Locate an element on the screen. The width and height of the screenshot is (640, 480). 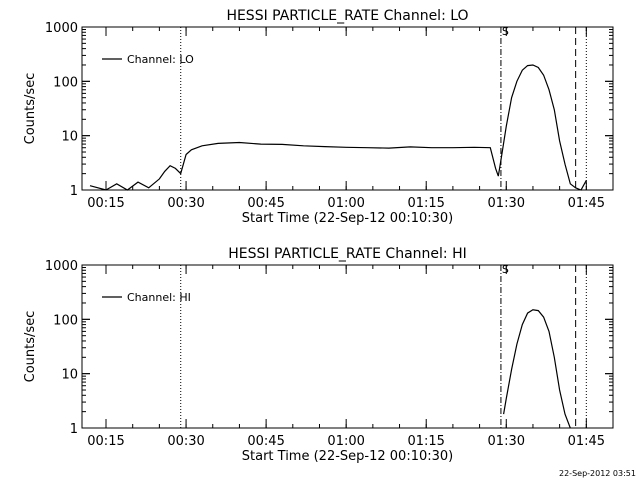
timestamp-label: 22-Sep-2012 03:51 is located at coordinates (597, 473).